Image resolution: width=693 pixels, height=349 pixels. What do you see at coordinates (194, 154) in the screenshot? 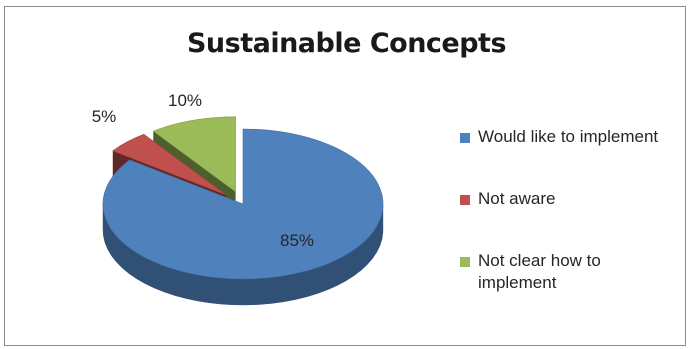
I see `pie-slice-not-clear-how-to-implement` at bounding box center [194, 154].